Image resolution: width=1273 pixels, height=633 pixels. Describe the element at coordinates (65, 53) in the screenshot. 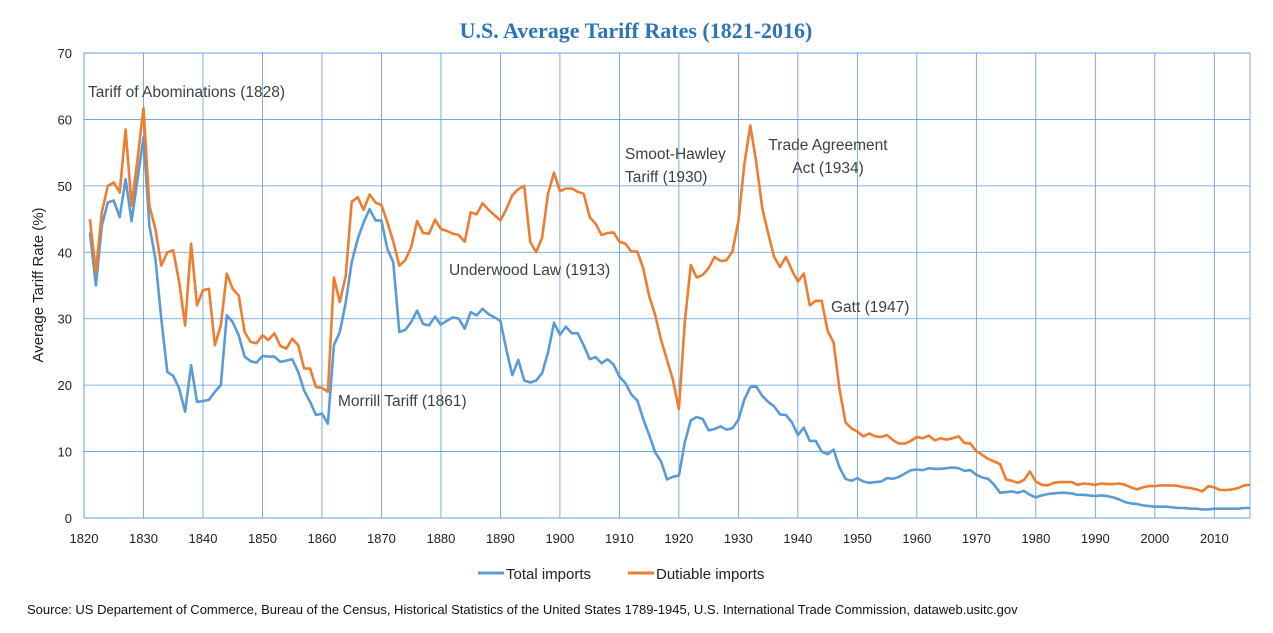

I see `y-tick-label: 70` at that location.